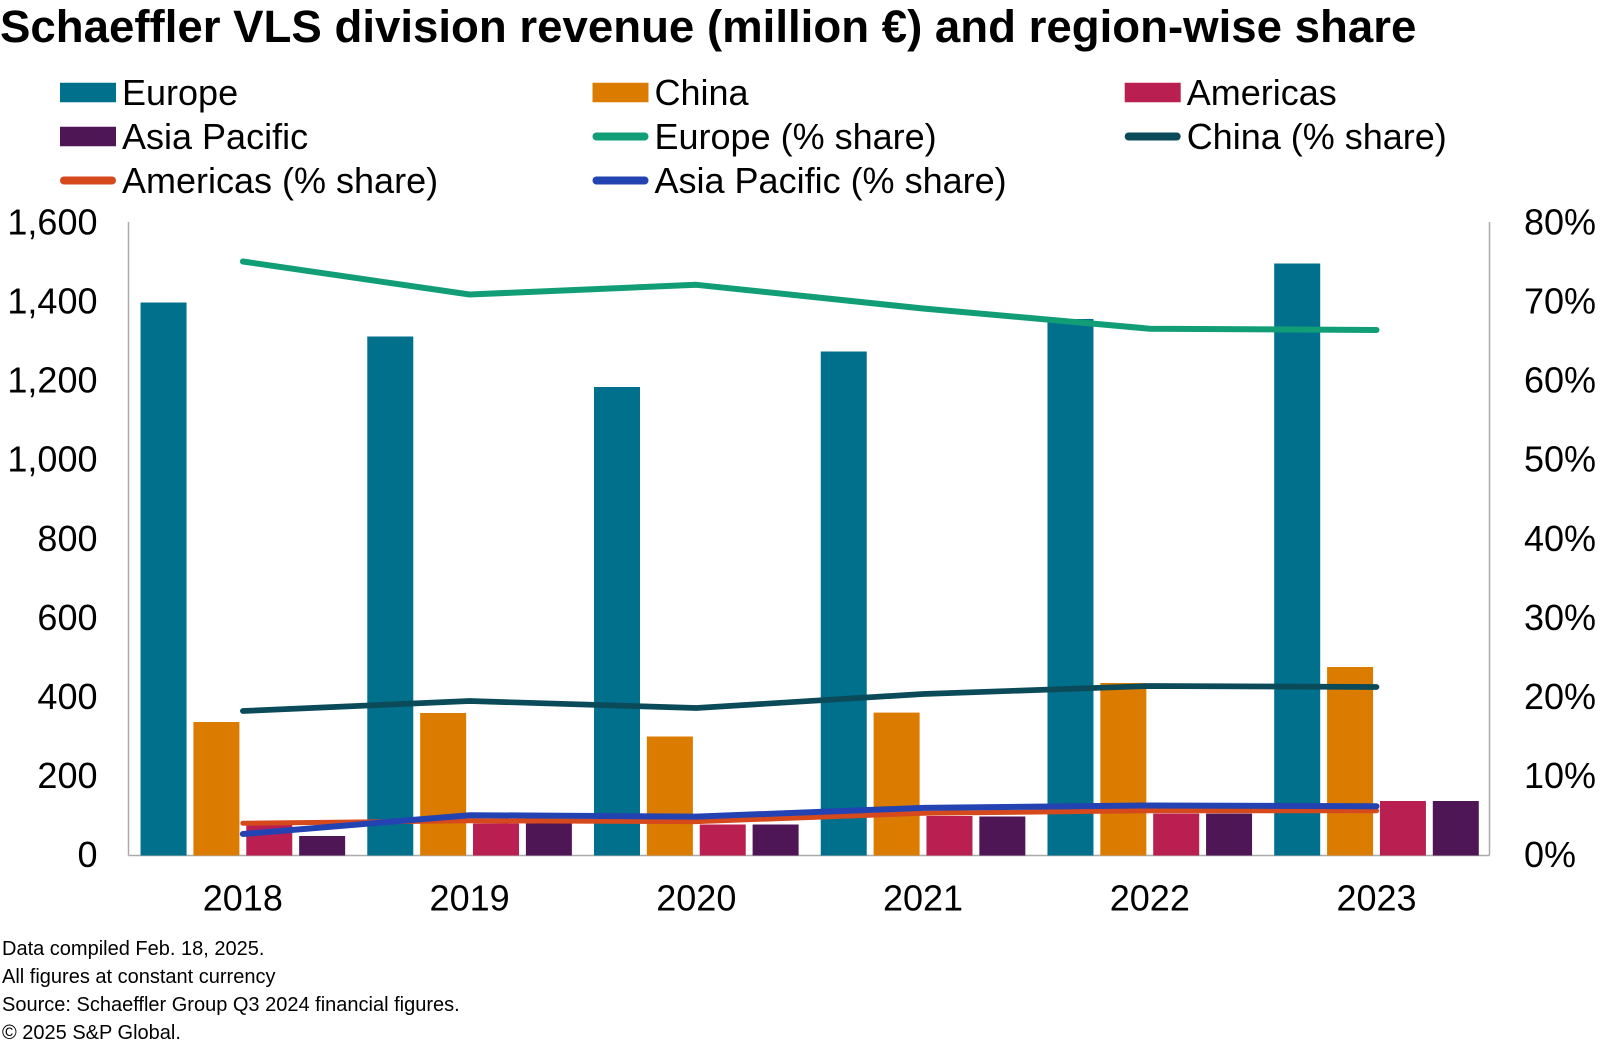  I want to click on svg-text: 600, so click(67, 617).